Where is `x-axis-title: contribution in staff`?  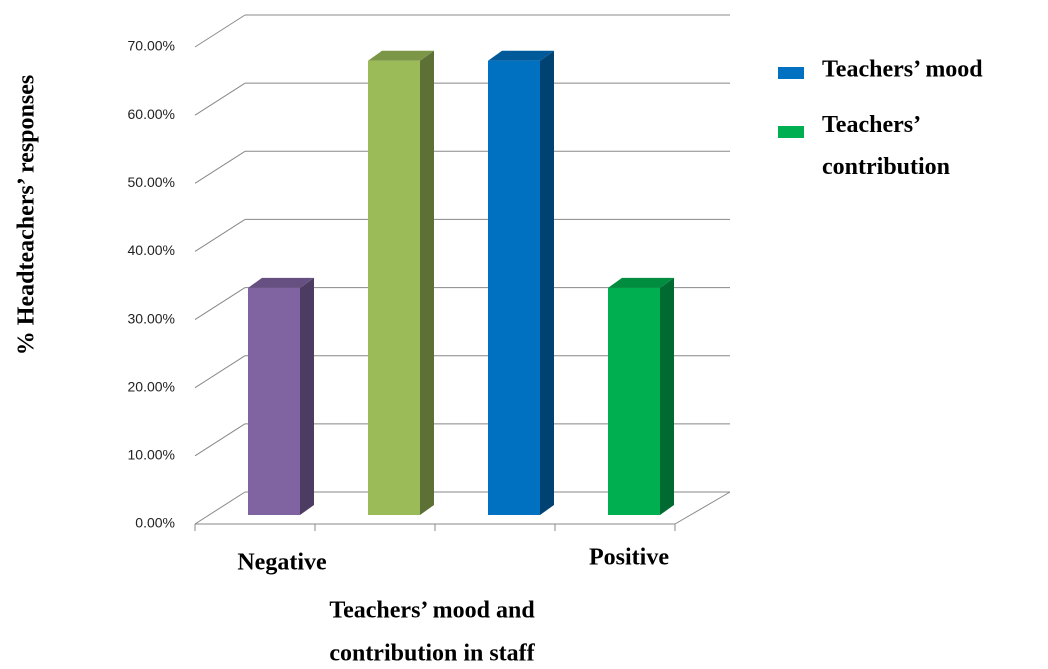
x-axis-title: contribution in staff is located at coordinates (432, 654).